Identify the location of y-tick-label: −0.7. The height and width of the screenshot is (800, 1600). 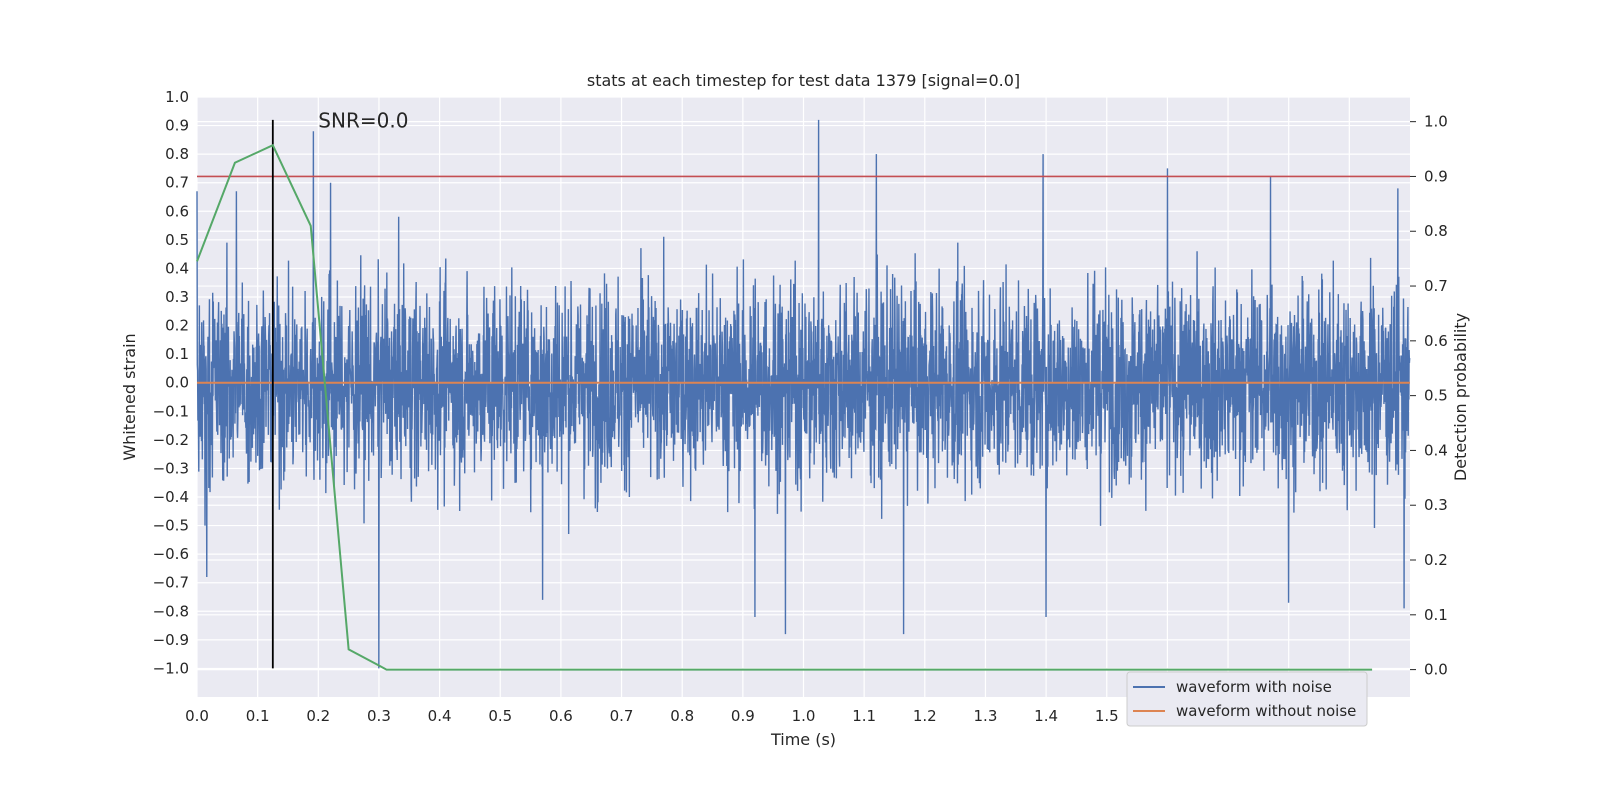
(171, 583).